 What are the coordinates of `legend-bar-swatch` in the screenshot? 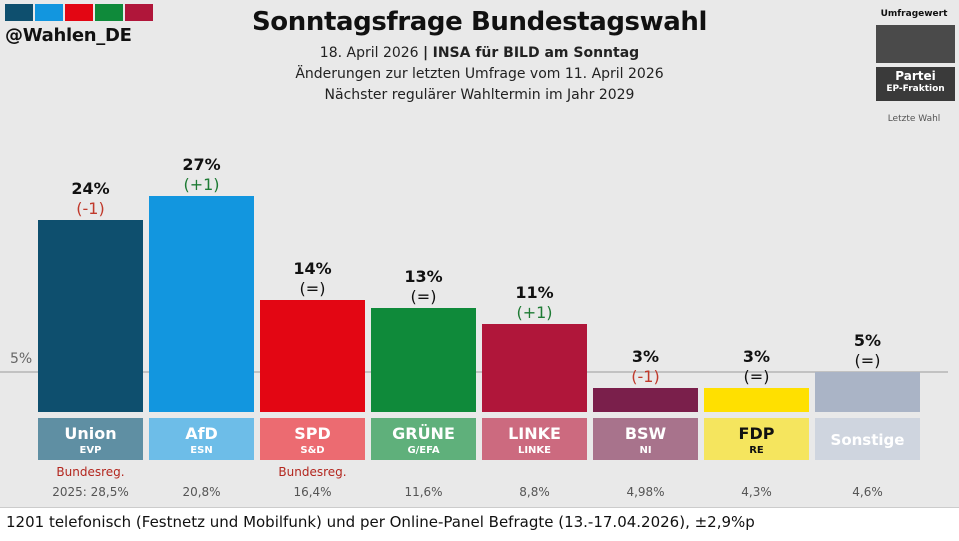 It's located at (915, 44).